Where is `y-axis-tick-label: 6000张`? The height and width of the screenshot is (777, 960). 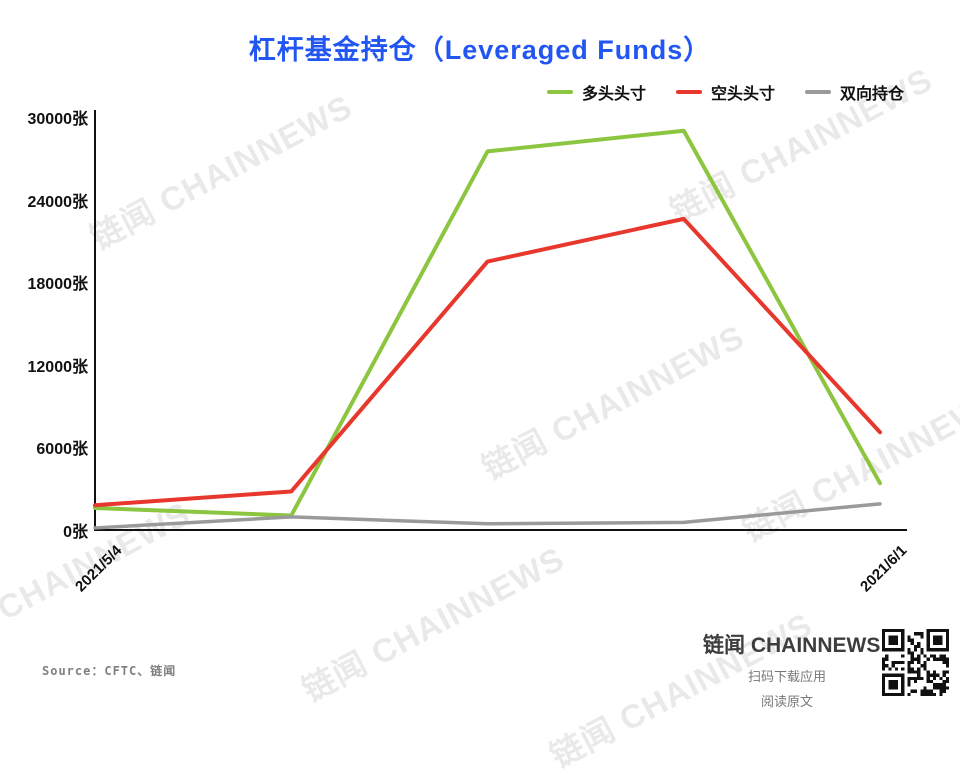 y-axis-tick-label: 6000张 is located at coordinates (62, 450).